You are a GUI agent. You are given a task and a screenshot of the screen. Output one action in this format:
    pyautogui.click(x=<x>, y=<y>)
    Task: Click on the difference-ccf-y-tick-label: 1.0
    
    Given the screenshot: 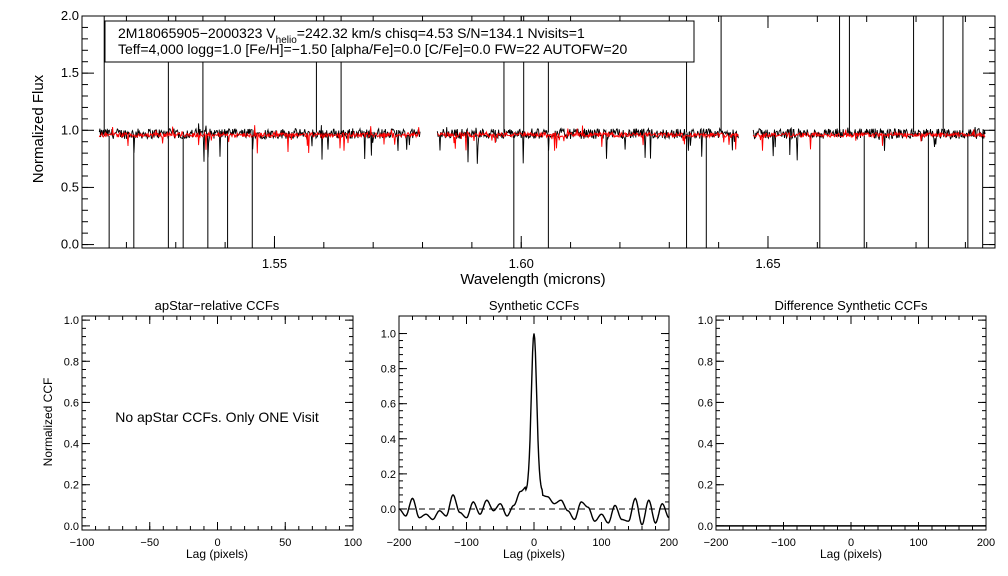 What is the action you would take?
    pyautogui.click(x=705, y=321)
    